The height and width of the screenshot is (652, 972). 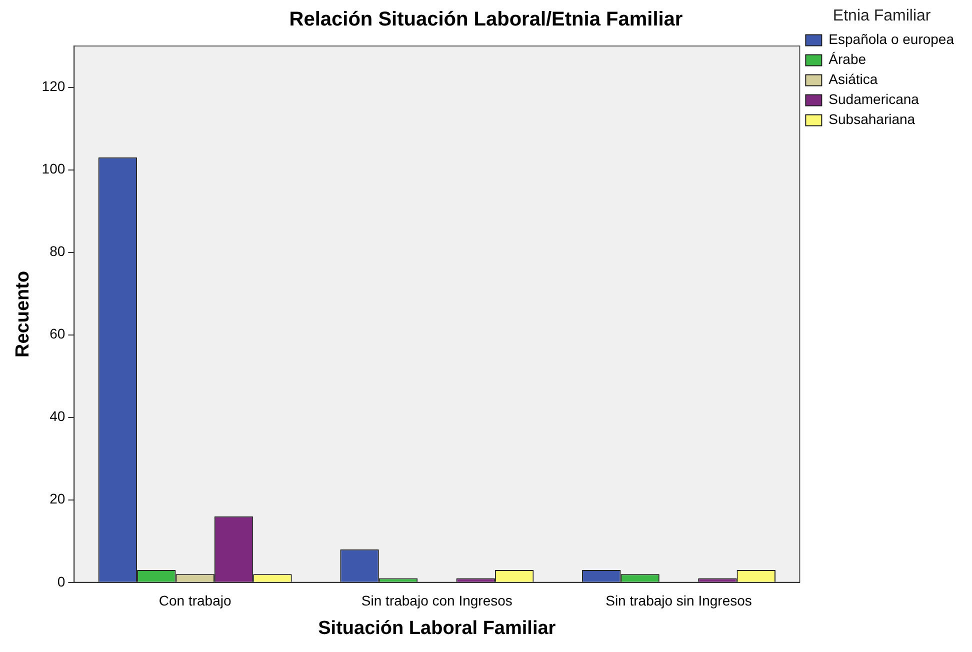 I want to click on legend-label: Subsahariana, so click(x=872, y=119).